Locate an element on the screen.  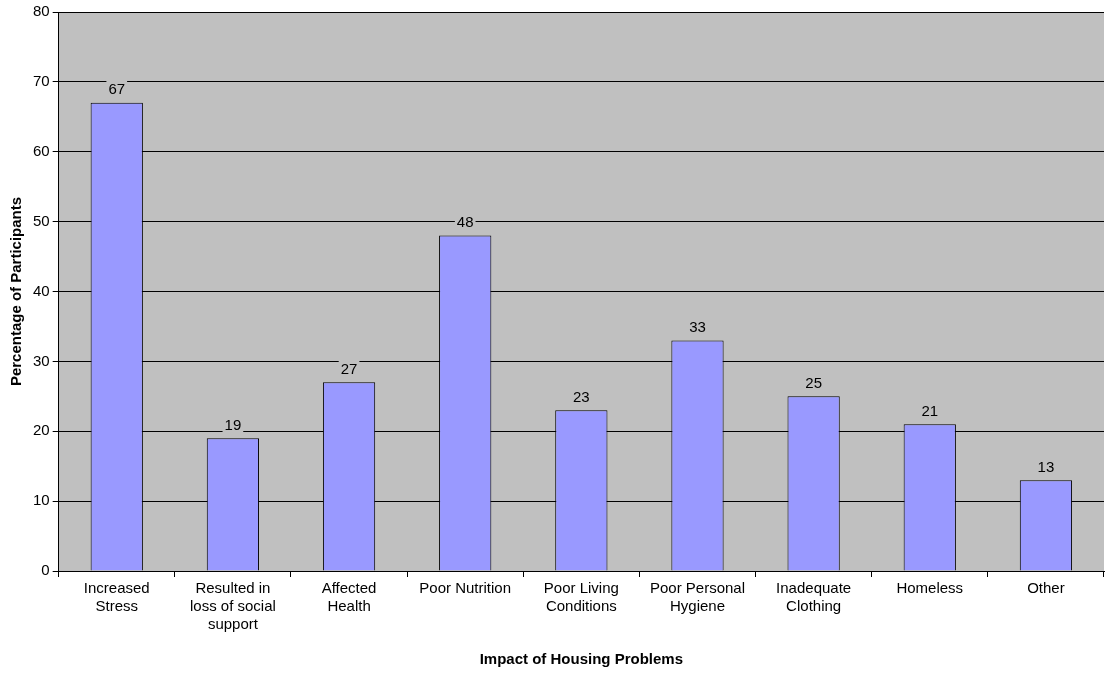
data-label: 27 is located at coordinates (349, 368).